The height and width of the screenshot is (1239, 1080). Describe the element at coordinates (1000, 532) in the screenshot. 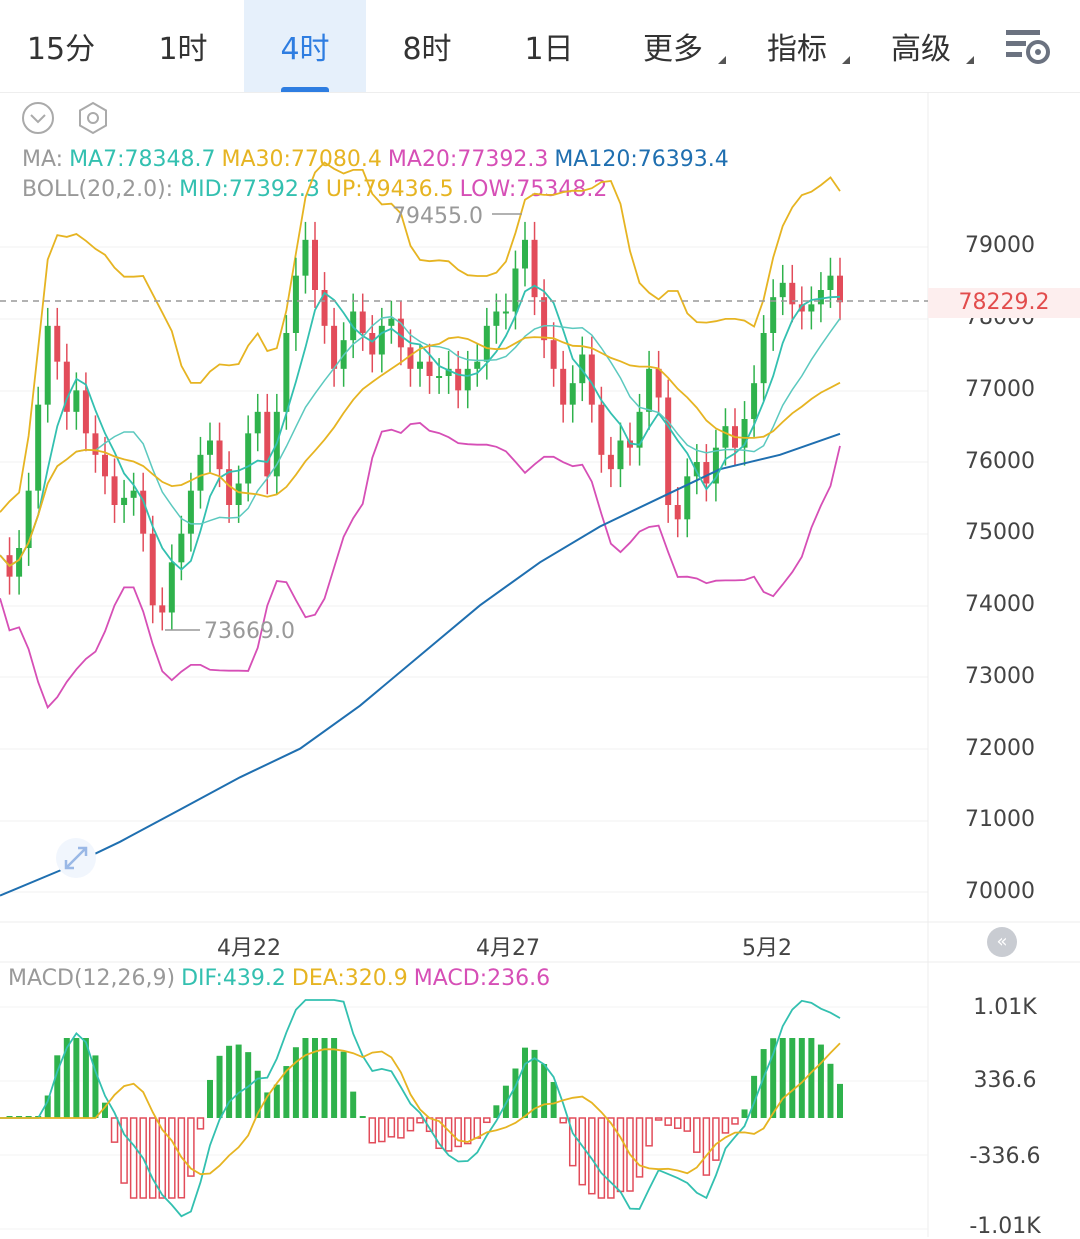

I see `price-axis-label: 75000` at that location.